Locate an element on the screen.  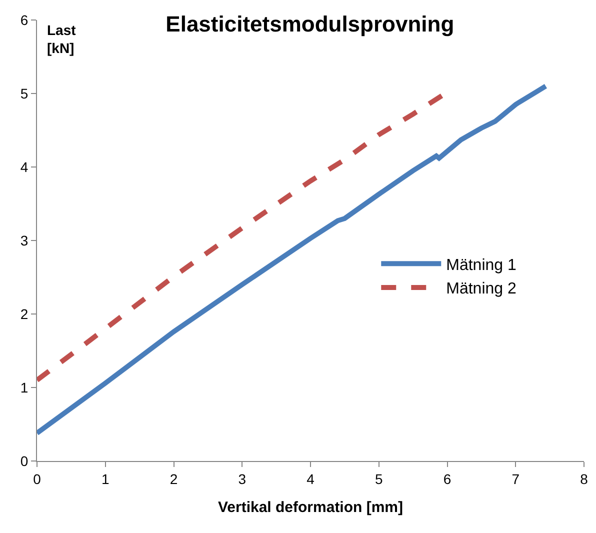
x-tick-label: 2 is located at coordinates (174, 478).